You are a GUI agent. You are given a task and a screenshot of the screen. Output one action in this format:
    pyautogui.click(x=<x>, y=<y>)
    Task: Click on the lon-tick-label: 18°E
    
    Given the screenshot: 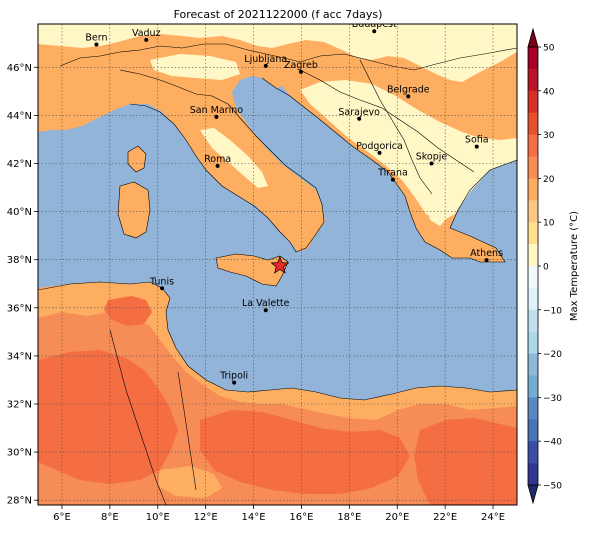 What is the action you would take?
    pyautogui.click(x=349, y=517)
    